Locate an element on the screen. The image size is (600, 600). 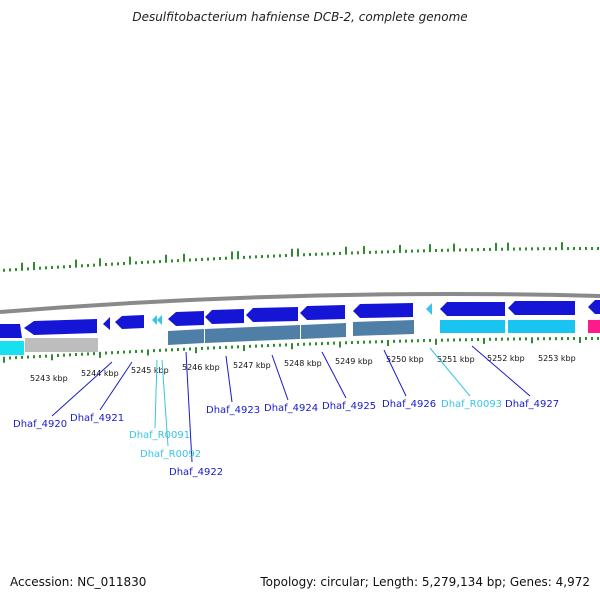
rna-arrow-r0093 is located at coordinates (429, 309).